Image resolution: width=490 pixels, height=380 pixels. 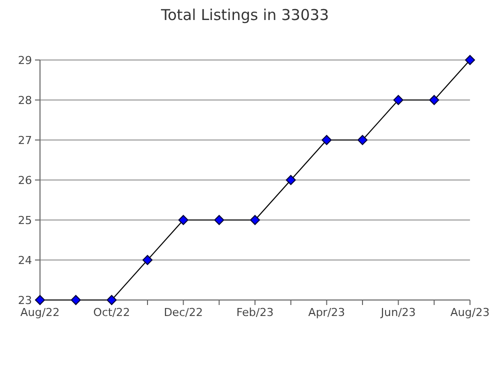 I want to click on x-tick-label: Oct/22, so click(x=111, y=312).